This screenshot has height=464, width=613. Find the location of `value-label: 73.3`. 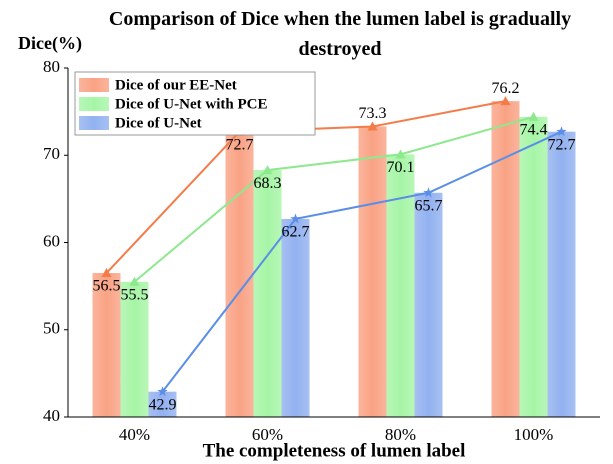

value-label: 73.3 is located at coordinates (373, 113).